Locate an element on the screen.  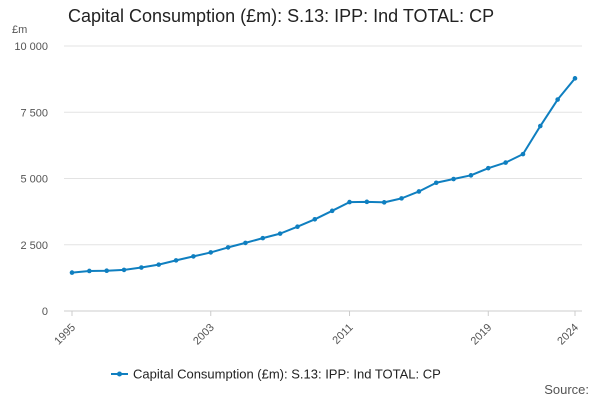
source-label: Source: is located at coordinates (566, 389).